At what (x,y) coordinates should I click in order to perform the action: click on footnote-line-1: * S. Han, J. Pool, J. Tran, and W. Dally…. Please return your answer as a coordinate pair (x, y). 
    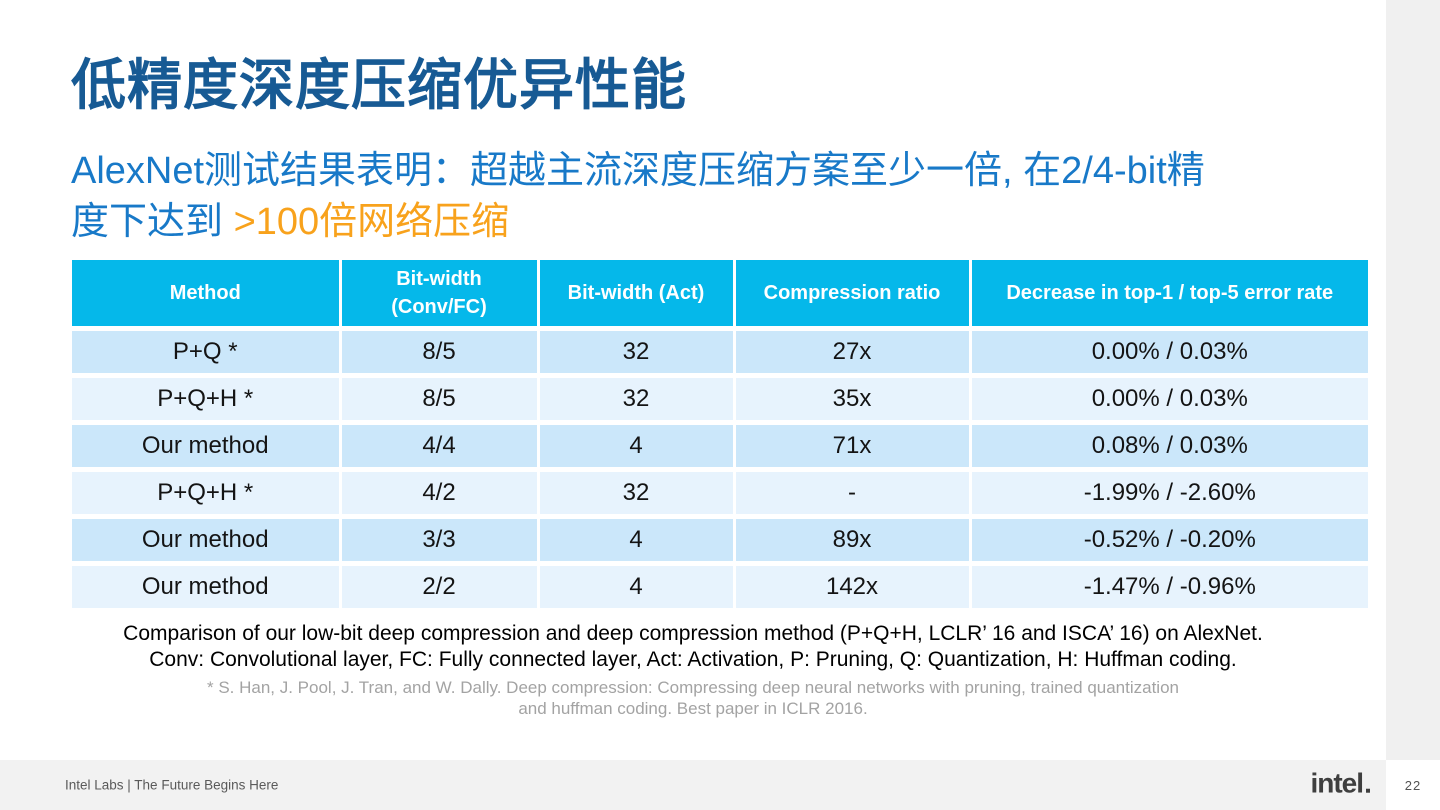
    Looking at the image, I should click on (692, 687).